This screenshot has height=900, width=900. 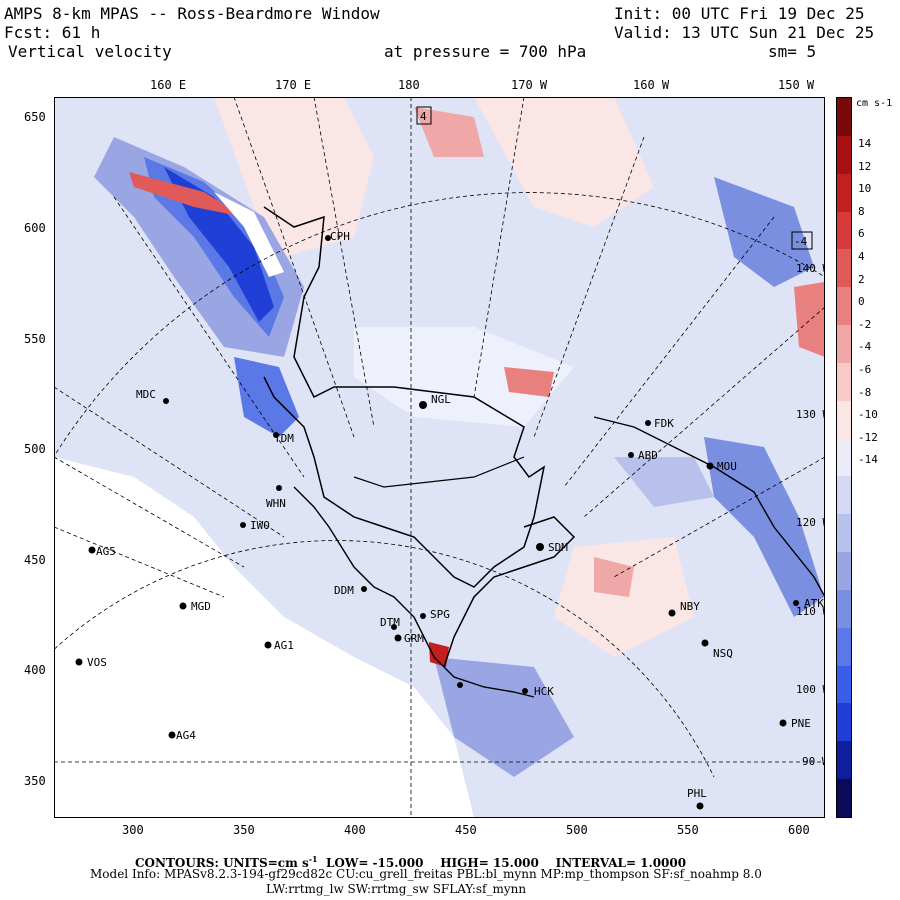 What do you see at coordinates (460, 685) in the screenshot?
I see `station-dot-extra` at bounding box center [460, 685].